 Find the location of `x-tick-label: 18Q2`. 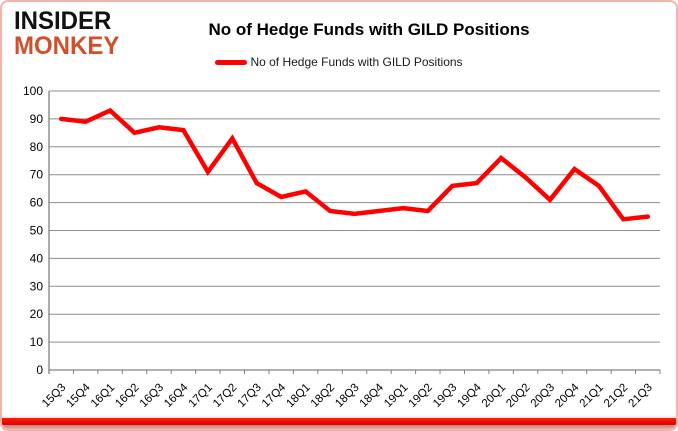

x-tick-label: 18Q2 is located at coordinates (323, 396).